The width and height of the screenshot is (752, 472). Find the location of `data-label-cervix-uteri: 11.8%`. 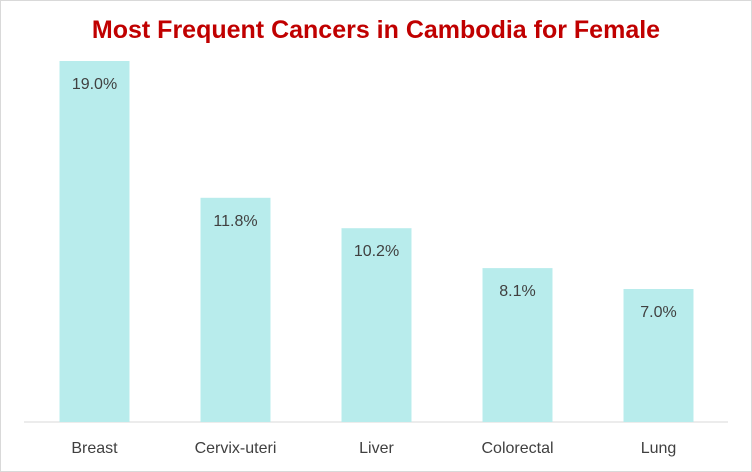

data-label-cervix-uteri: 11.8% is located at coordinates (235, 221).